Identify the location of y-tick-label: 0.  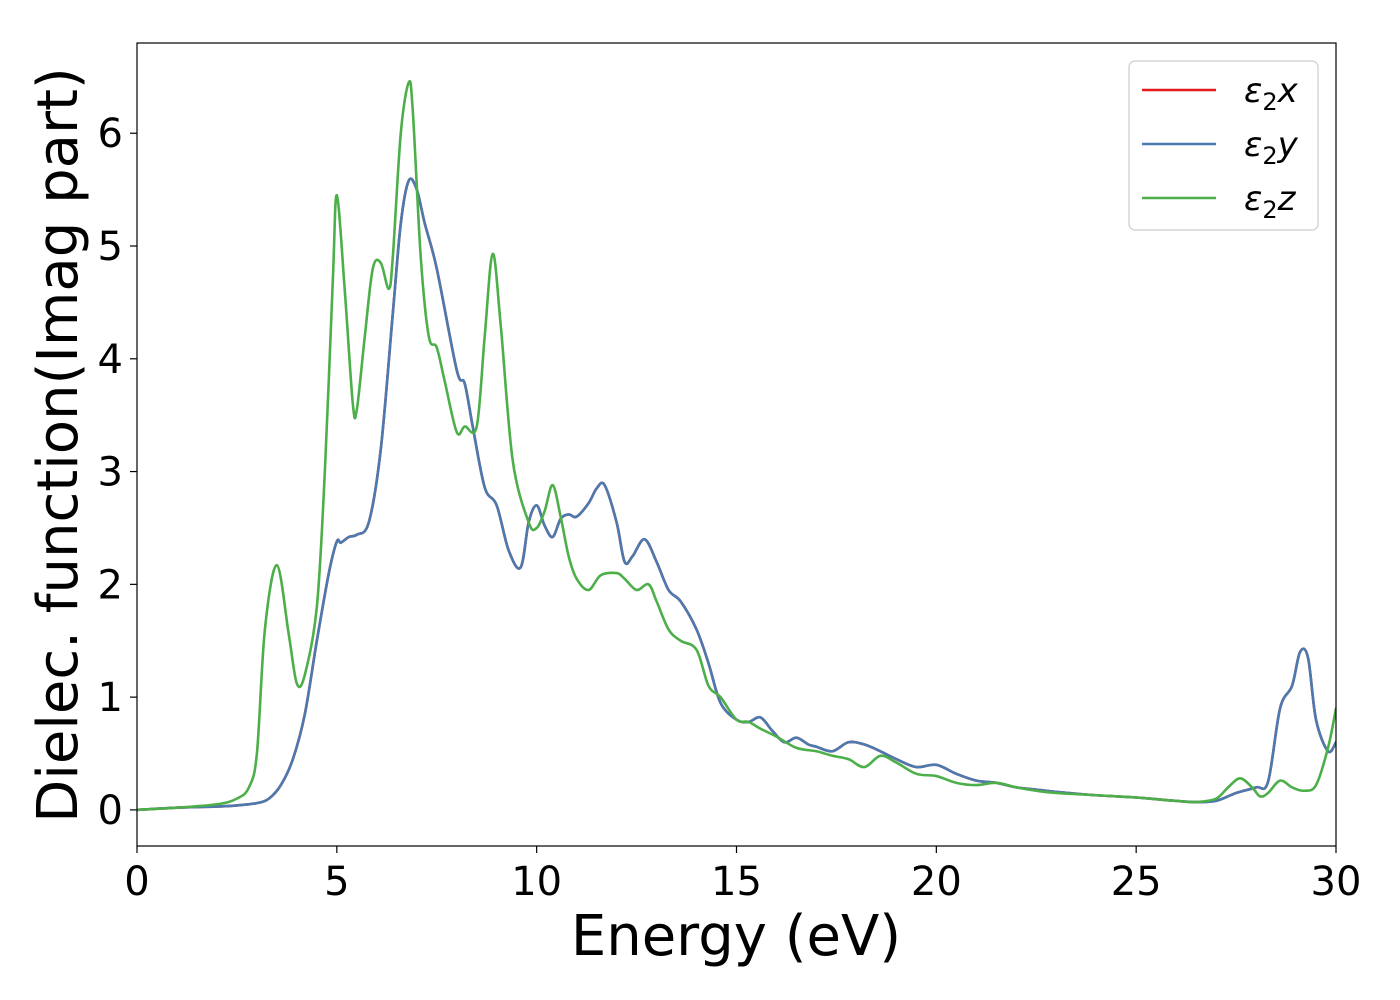
(110, 811).